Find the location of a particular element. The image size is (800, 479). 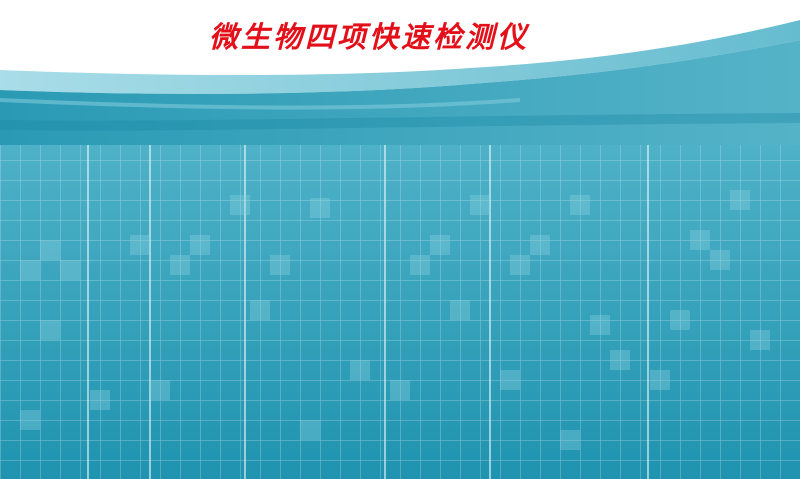

page-title: 微生物四项快速检测仪 is located at coordinates (368, 37).